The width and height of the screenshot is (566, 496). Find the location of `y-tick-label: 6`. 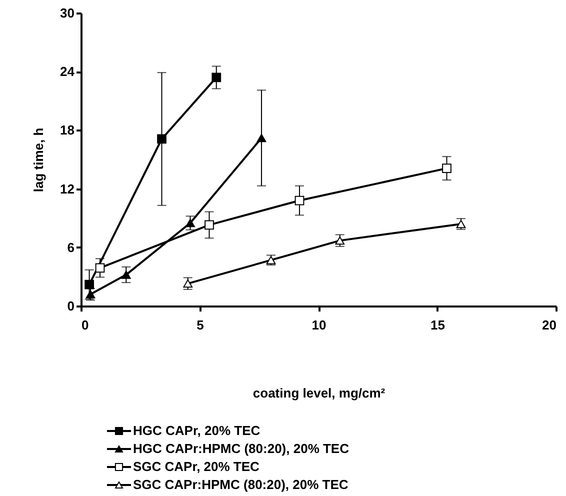

y-tick-label: 6 is located at coordinates (70, 247).